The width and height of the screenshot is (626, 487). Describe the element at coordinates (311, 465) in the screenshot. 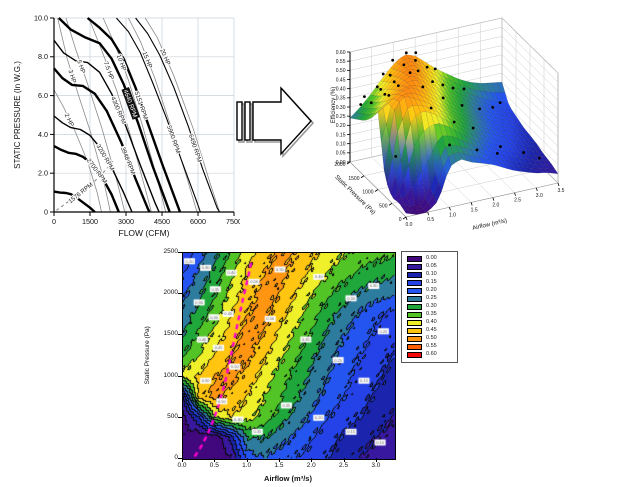

I see `contour-x-tick-label: 2.0` at that location.